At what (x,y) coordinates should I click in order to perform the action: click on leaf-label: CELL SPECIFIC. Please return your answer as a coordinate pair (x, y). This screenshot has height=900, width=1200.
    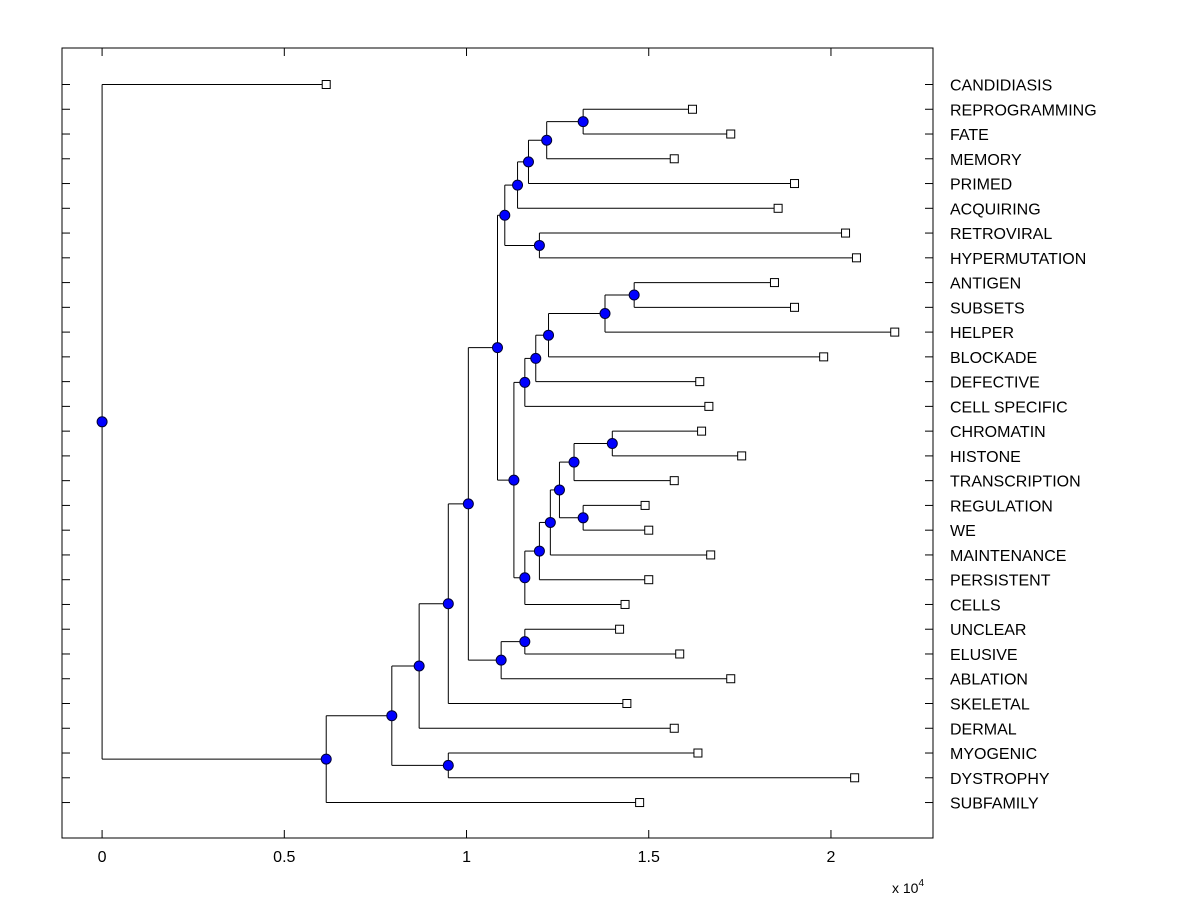
    Looking at the image, I should click on (1009, 407).